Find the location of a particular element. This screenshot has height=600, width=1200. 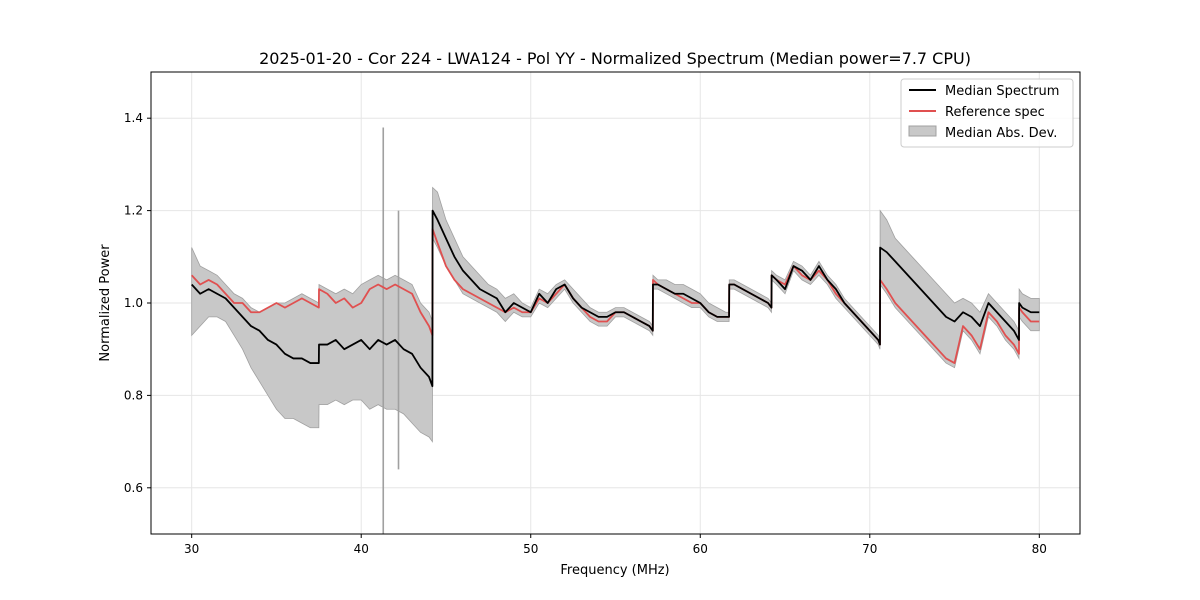

x-axis: 30 40 50 60 70 80 is located at coordinates (615, 545).